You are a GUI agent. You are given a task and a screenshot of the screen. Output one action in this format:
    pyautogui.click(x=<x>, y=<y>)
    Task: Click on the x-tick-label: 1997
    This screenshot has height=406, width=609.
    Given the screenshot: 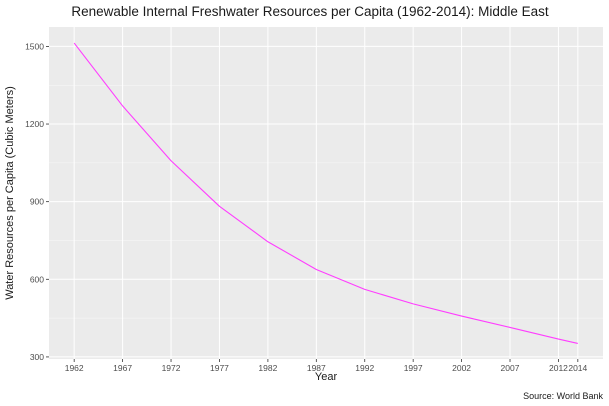 What is the action you would take?
    pyautogui.click(x=413, y=368)
    